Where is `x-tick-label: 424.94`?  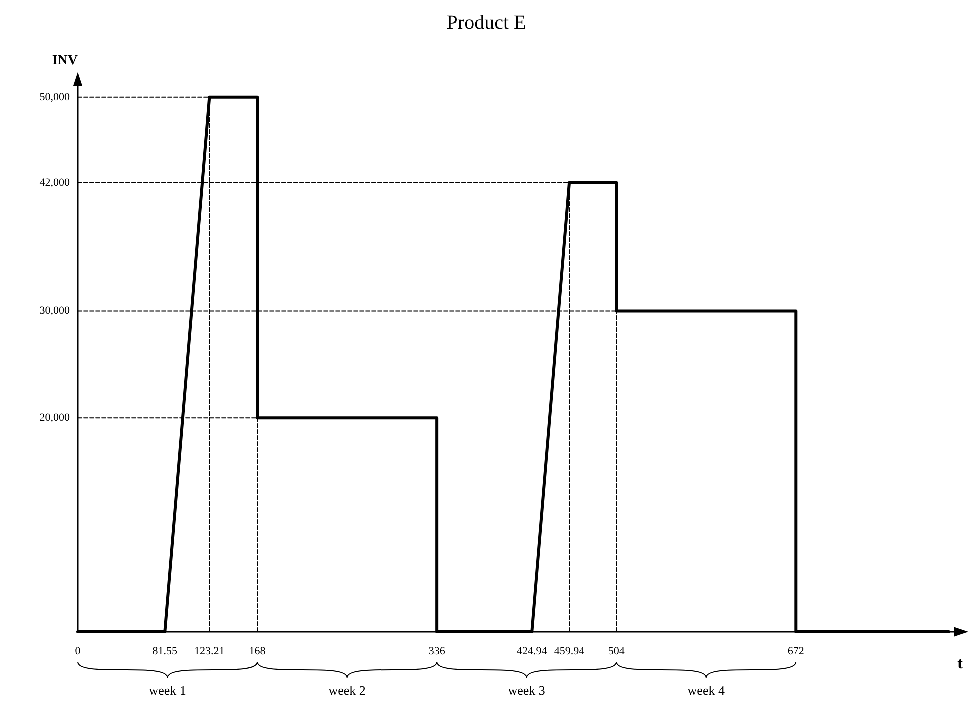 x-tick-label: 424.94 is located at coordinates (532, 652).